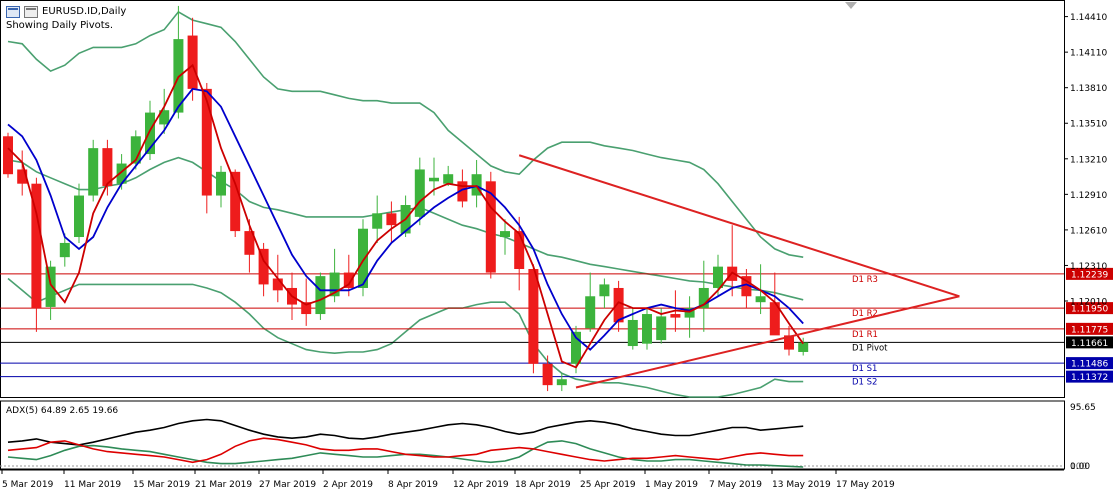 The image size is (1118, 495). I want to click on tile-window-icon, so click(31, 12).